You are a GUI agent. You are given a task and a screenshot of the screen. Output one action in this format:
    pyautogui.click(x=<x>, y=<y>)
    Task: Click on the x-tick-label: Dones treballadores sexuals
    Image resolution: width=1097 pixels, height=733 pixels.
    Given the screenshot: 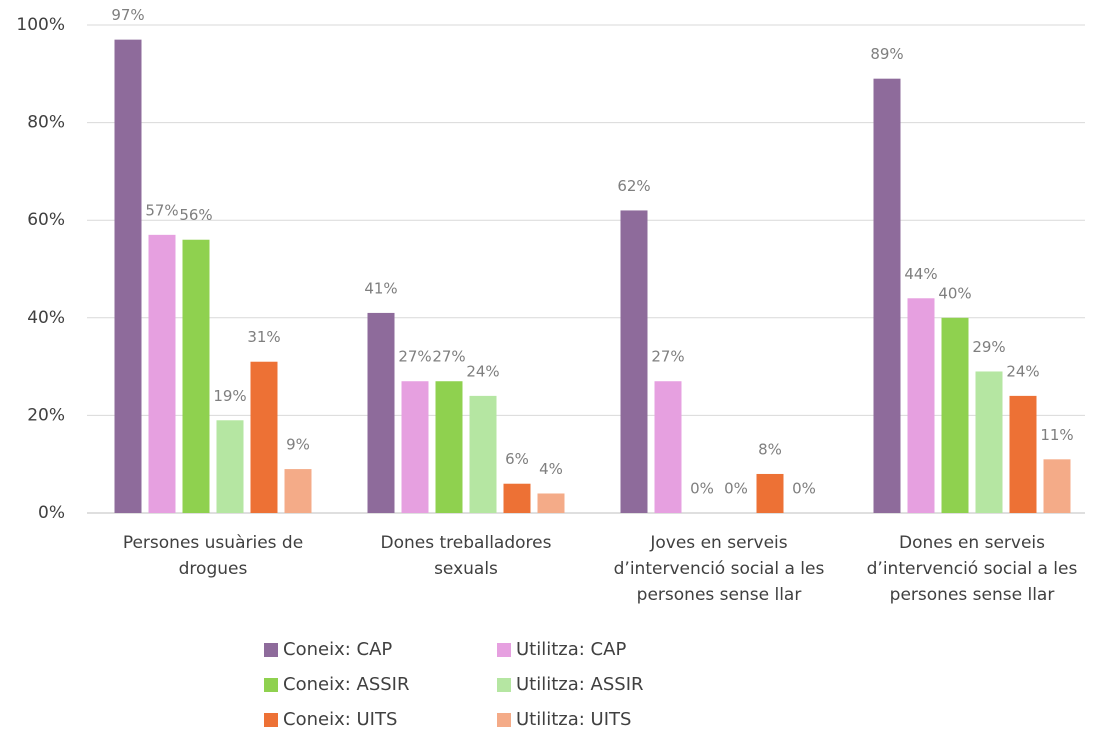 What is the action you would take?
    pyautogui.click(x=466, y=556)
    